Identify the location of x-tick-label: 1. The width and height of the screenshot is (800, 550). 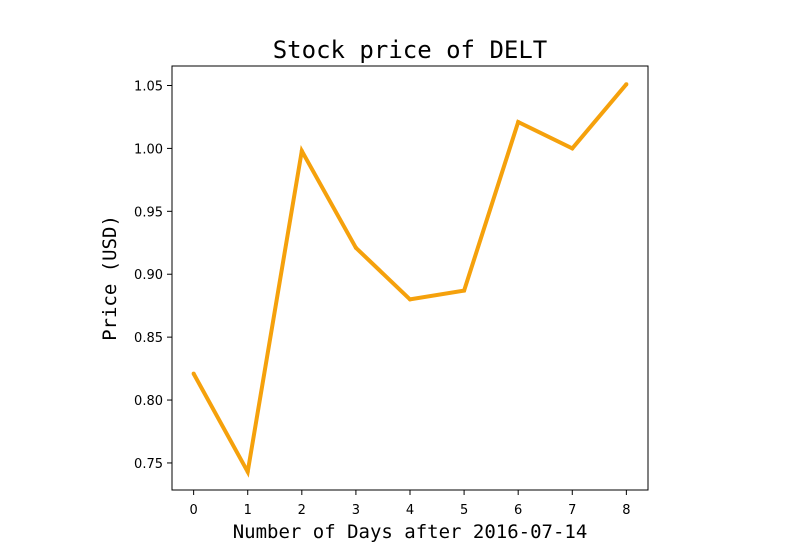
(248, 510).